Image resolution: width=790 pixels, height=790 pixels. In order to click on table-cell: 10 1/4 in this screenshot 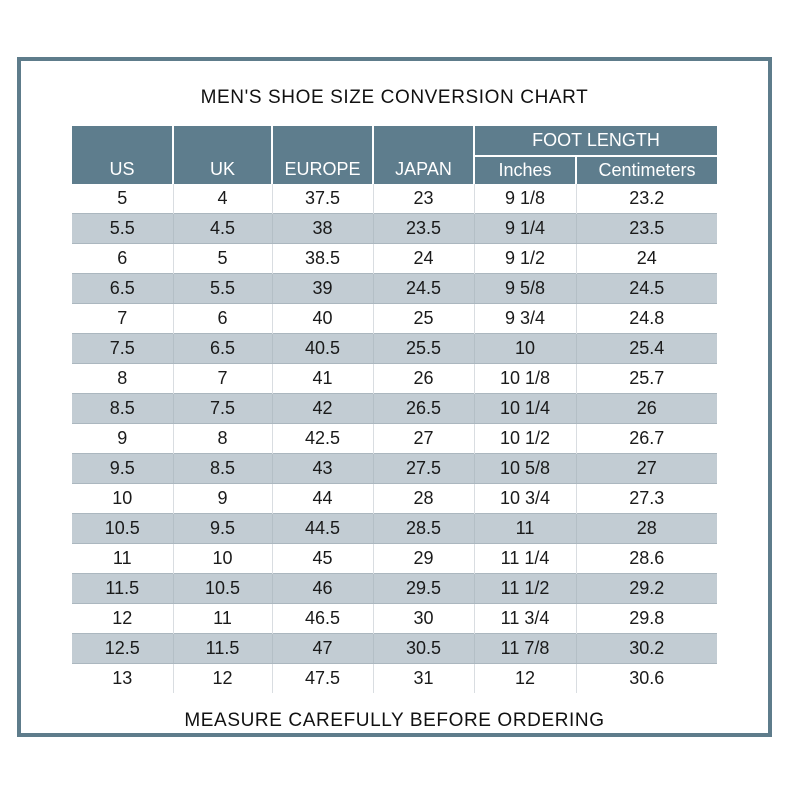, I will do `click(524, 408)`.